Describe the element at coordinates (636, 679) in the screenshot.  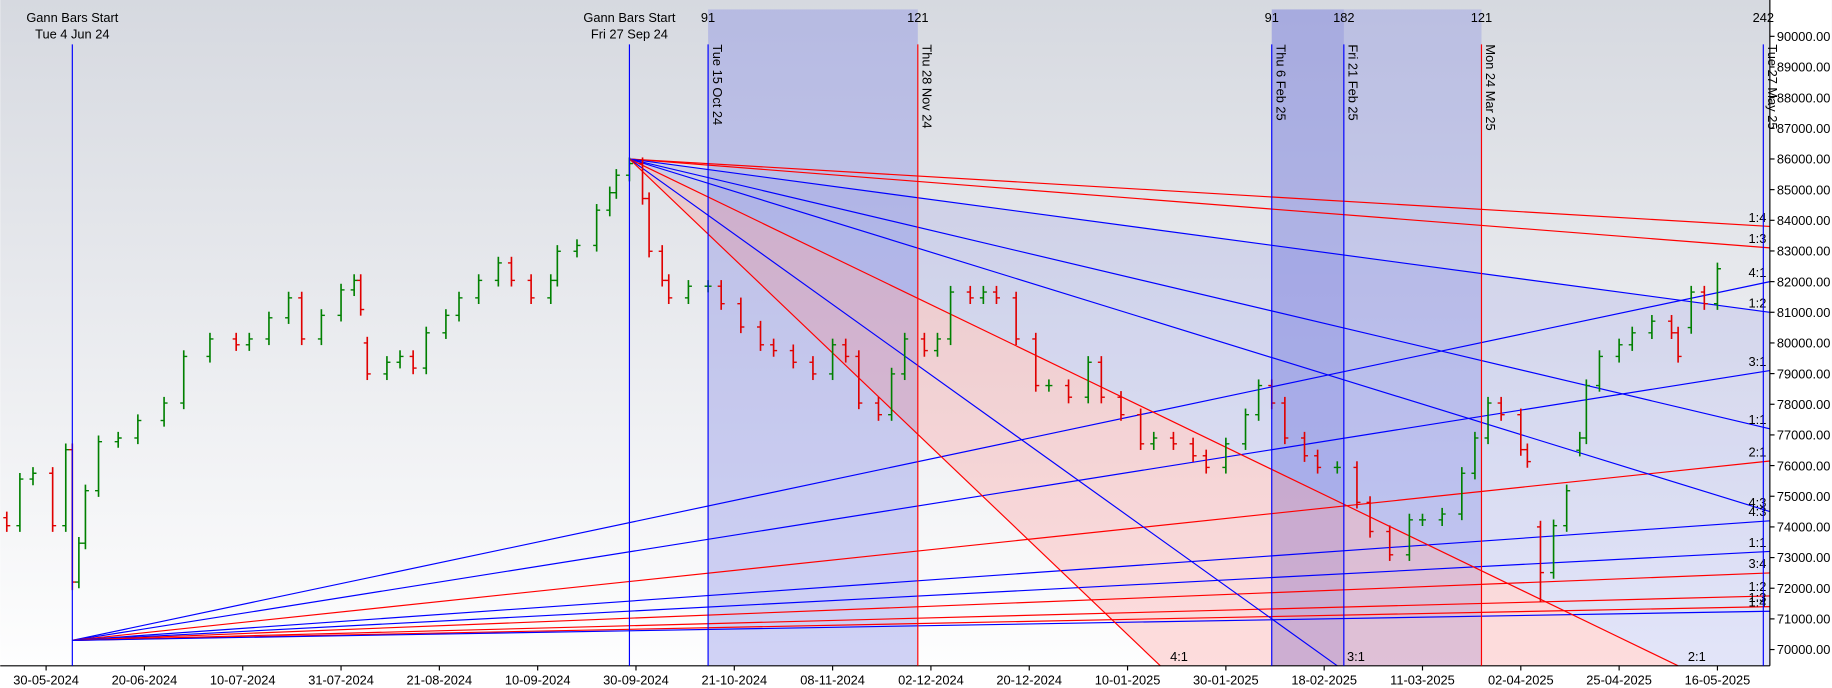
I see `x-tick-label: 30-09-2024` at that location.